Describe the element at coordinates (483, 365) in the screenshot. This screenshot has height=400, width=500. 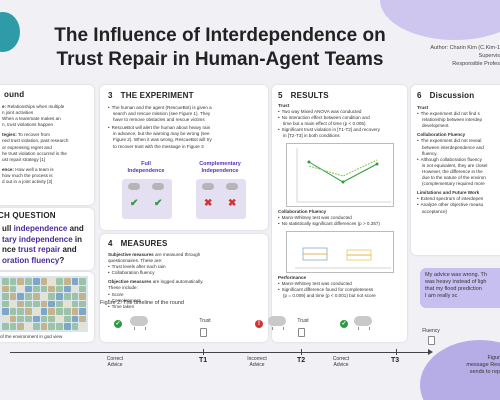
I see `figure-caption: Figur message Res sends to rep` at that location.